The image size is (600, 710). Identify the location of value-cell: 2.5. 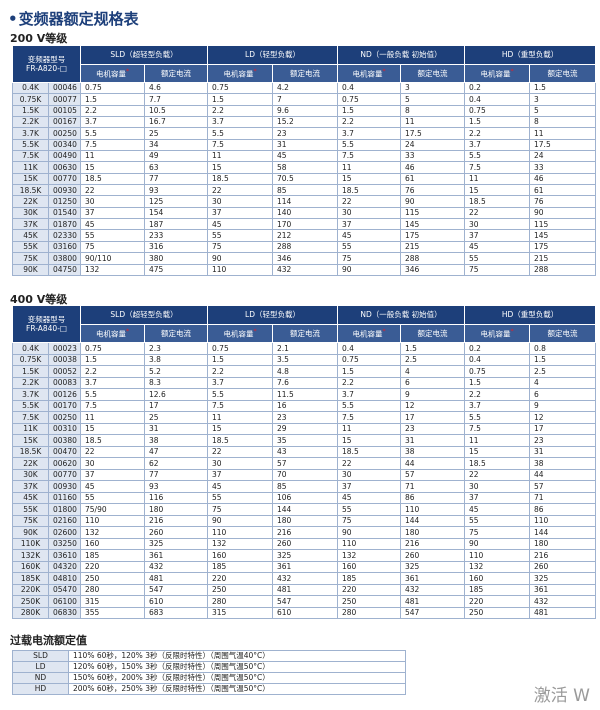
(563, 371).